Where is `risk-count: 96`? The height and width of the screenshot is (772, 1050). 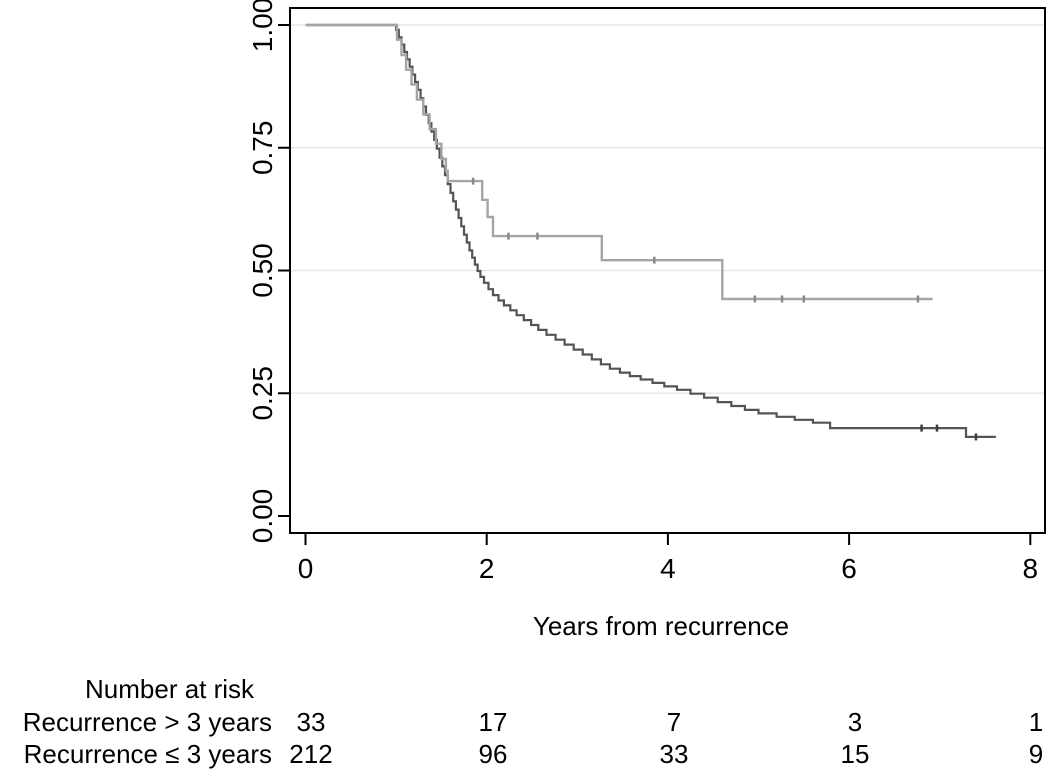 risk-count: 96 is located at coordinates (493, 754).